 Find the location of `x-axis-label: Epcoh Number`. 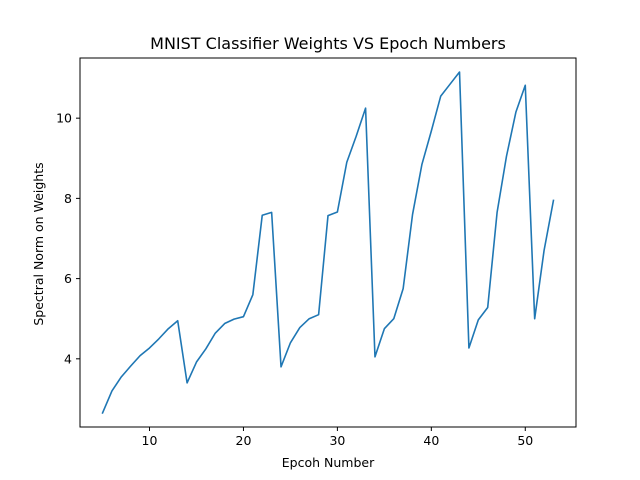

x-axis-label: Epcoh Number is located at coordinates (328, 462).